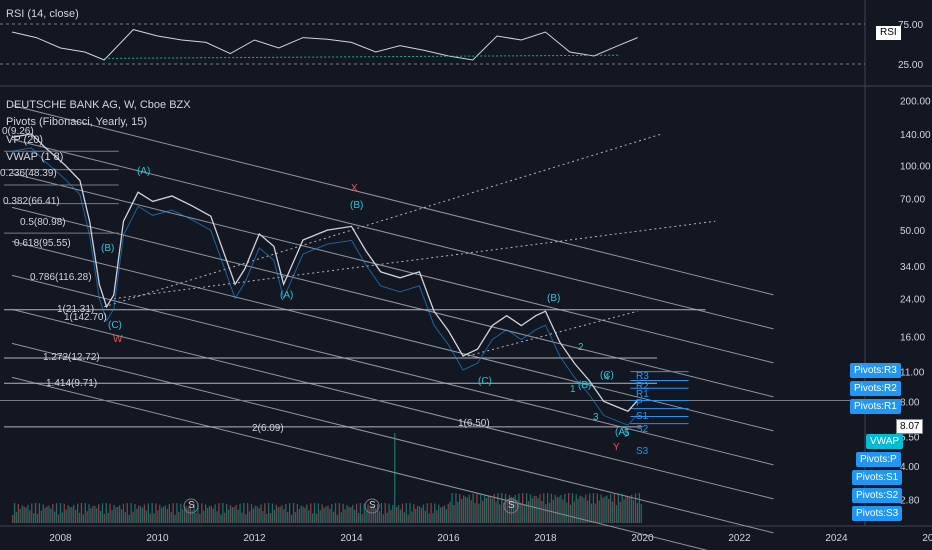  I want to click on price-tick-label: 5.50, so click(910, 437).